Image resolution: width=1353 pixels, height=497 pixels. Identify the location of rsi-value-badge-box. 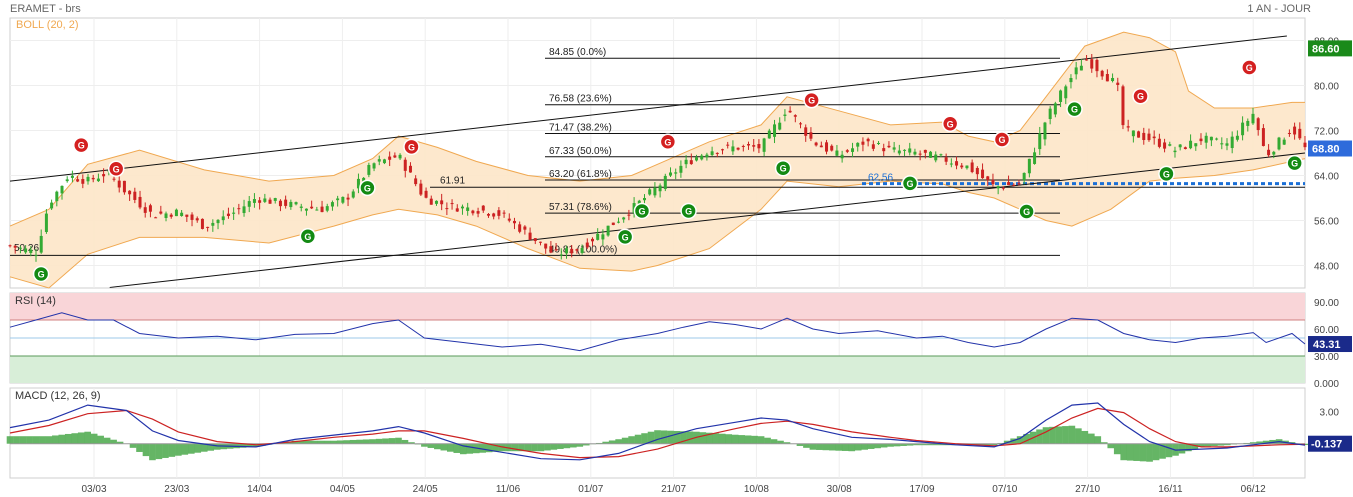
(1330, 344).